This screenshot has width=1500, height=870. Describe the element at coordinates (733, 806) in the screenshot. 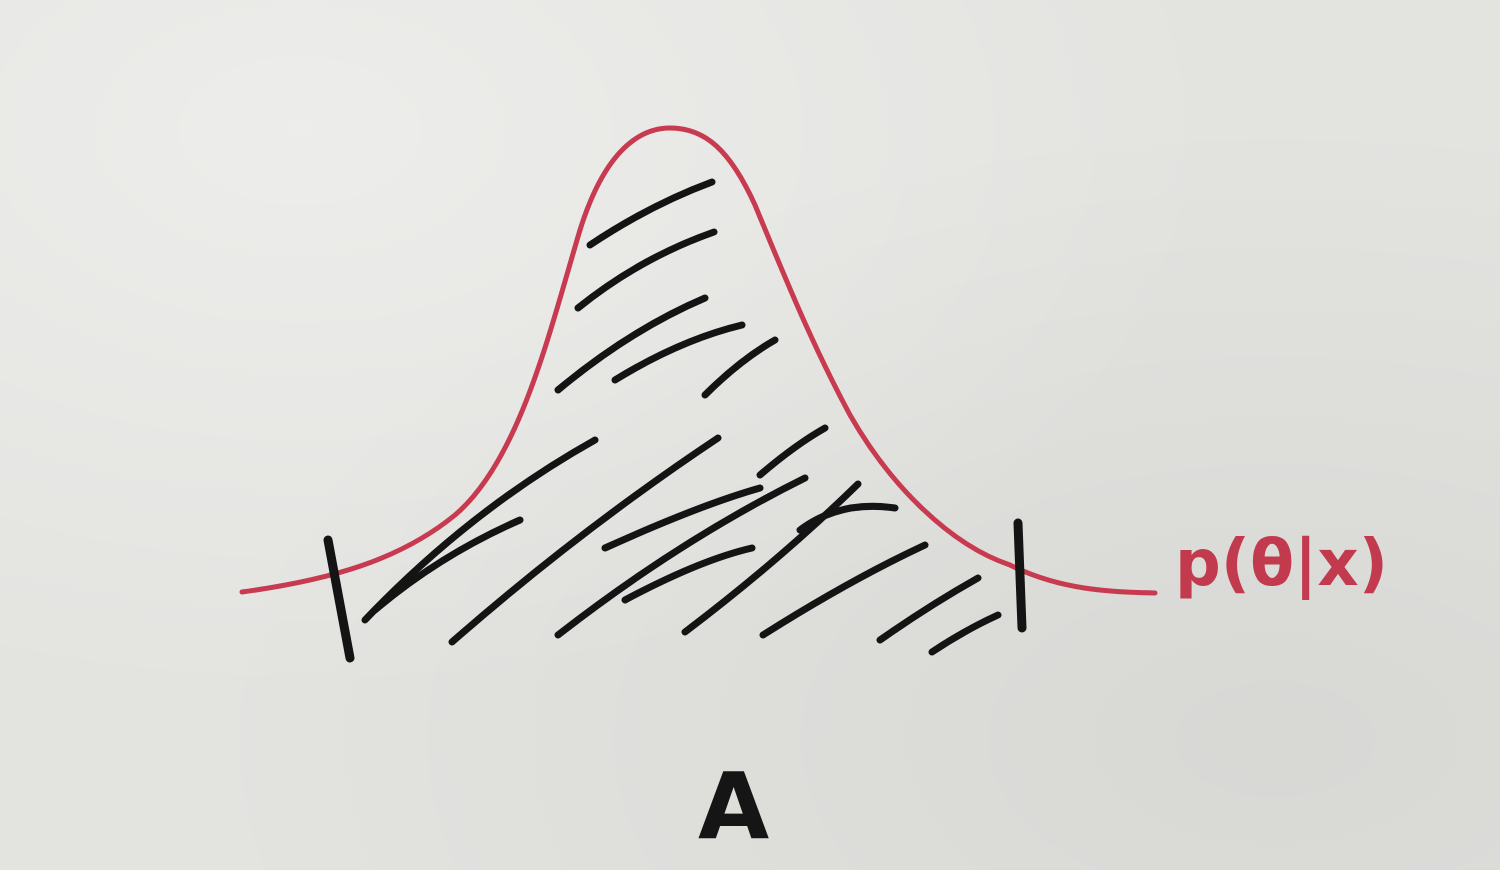

I see `region-label: A` at that location.